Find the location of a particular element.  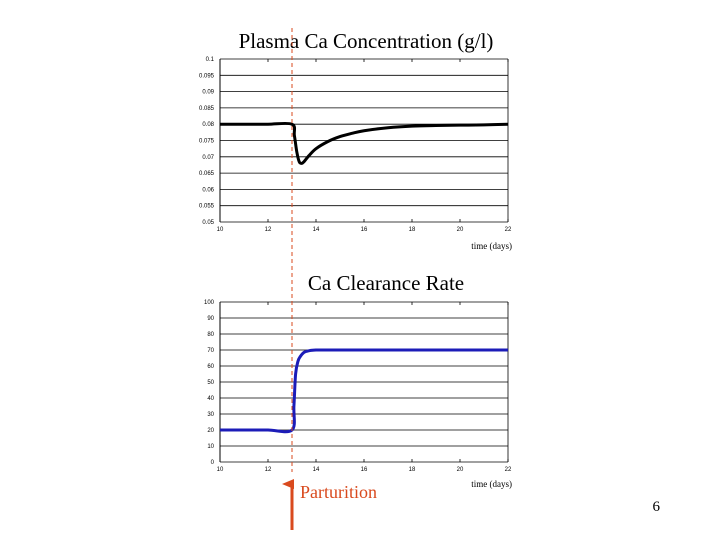

y-tick-label: 0.075 is located at coordinates (207, 142).